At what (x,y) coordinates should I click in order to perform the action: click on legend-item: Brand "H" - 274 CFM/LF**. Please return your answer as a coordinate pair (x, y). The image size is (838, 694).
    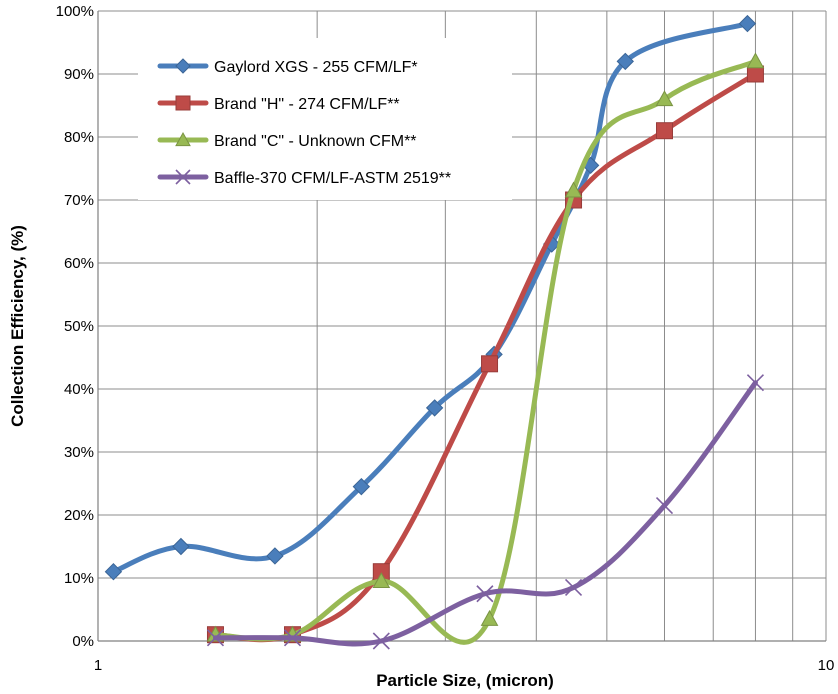
    Looking at the image, I should click on (278, 104).